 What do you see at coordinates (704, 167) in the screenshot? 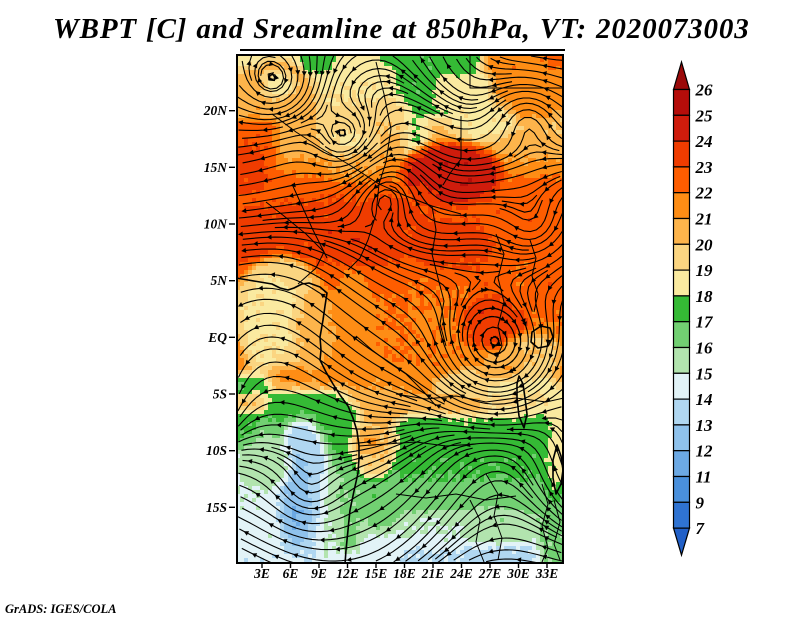
I see `svg-text: 23` at bounding box center [704, 167].